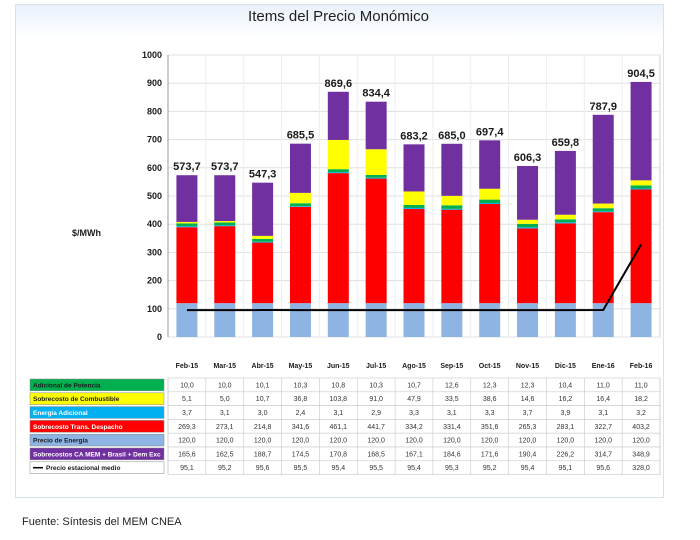  What do you see at coordinates (376, 399) in the screenshot?
I see `table-cell: 91,0` at bounding box center [376, 399].